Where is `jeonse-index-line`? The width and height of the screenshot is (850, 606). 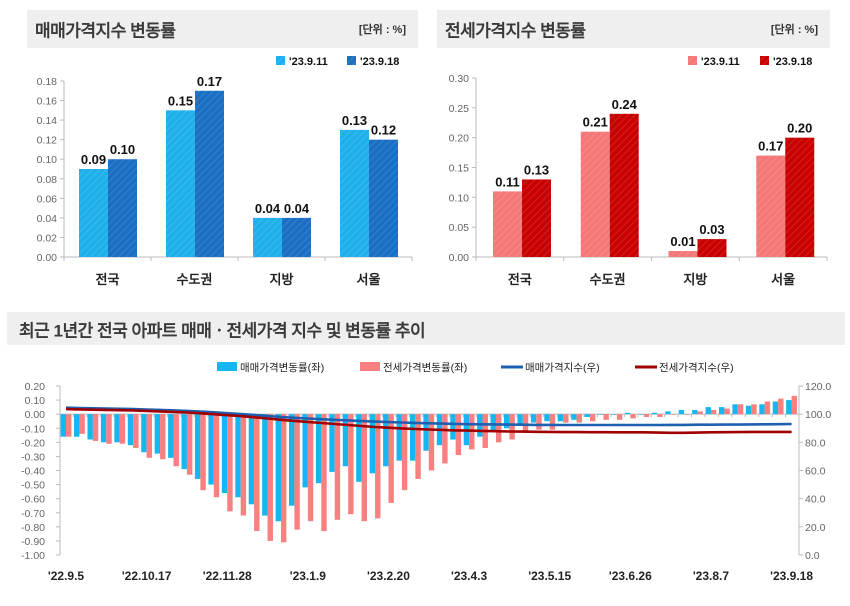 jeonse-index-line is located at coordinates (428, 421).